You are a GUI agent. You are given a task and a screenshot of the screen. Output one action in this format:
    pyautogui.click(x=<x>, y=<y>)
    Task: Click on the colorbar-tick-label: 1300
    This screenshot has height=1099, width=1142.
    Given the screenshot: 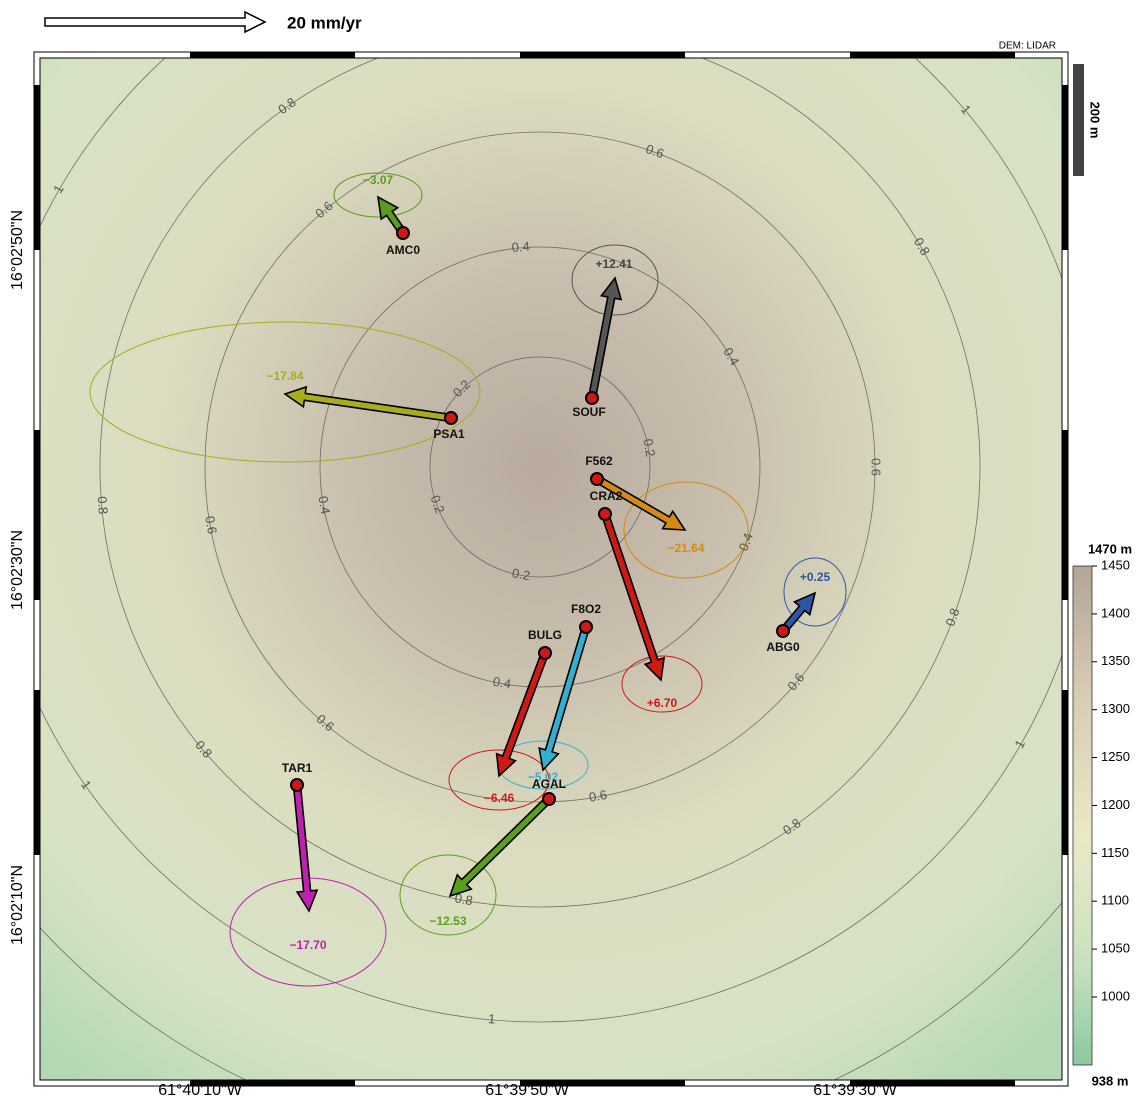 What is the action you would take?
    pyautogui.click(x=1115, y=708)
    